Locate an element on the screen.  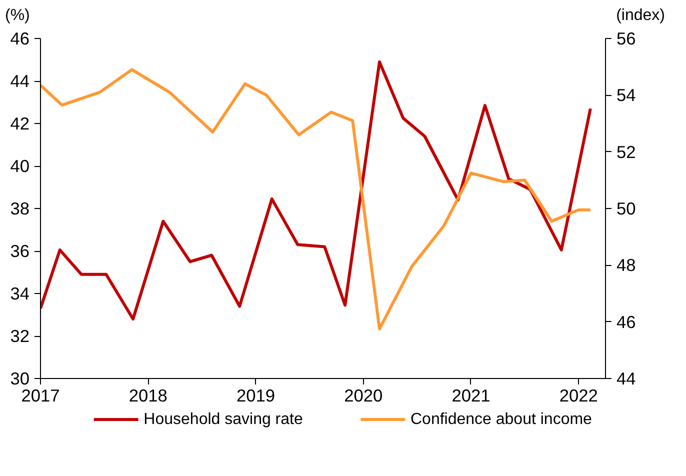
y-tick-label: 40 is located at coordinates (20, 166).